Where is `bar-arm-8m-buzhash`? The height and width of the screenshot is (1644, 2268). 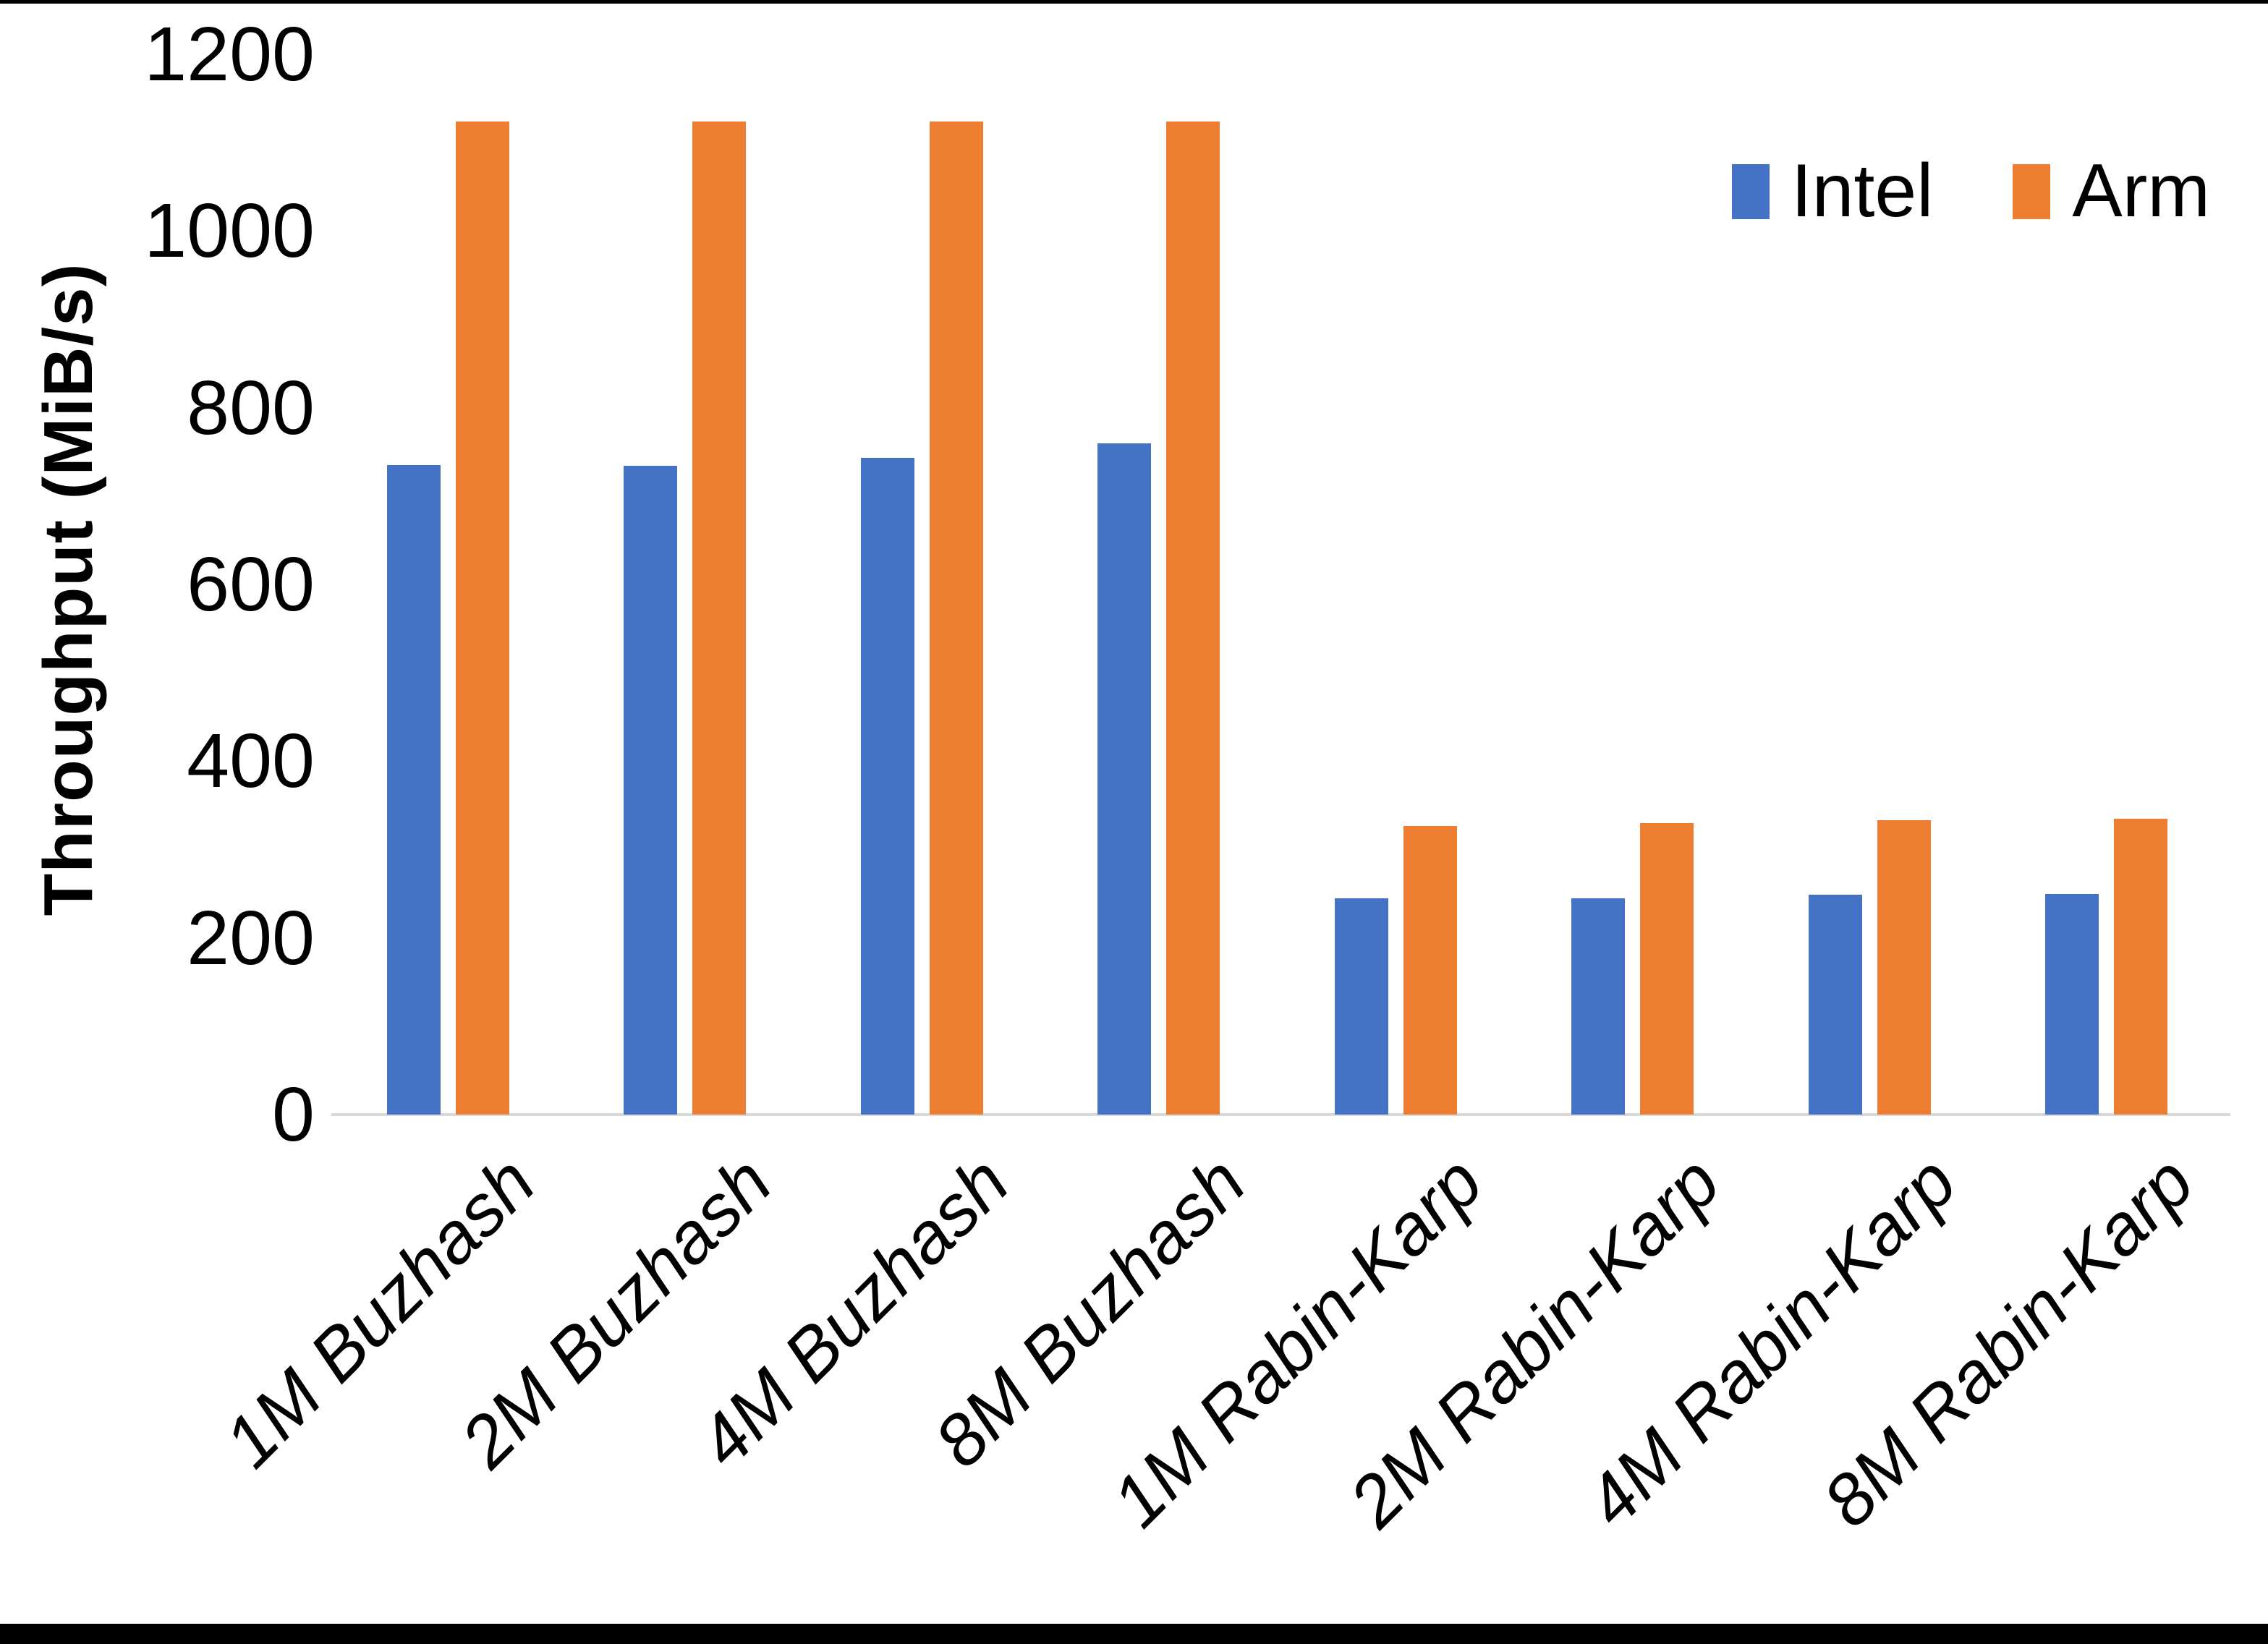
bar-arm-8m-buzhash is located at coordinates (1193, 618).